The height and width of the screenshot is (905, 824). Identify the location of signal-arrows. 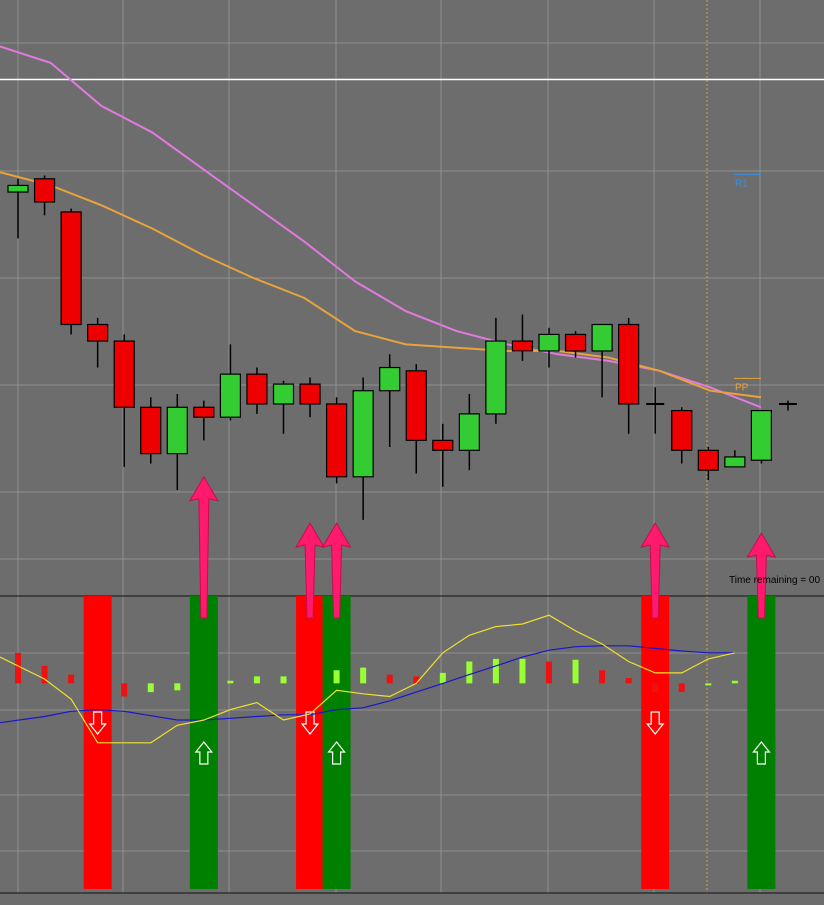
(482, 547).